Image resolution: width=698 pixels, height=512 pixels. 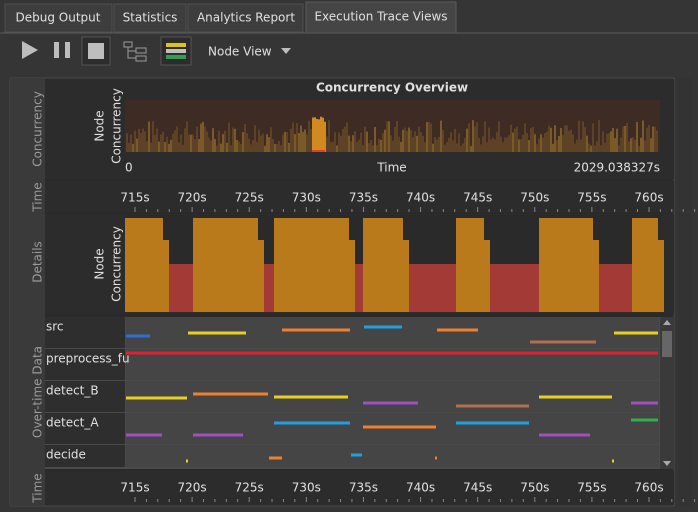 I want to click on pause-button-bar, so click(x=67, y=50).